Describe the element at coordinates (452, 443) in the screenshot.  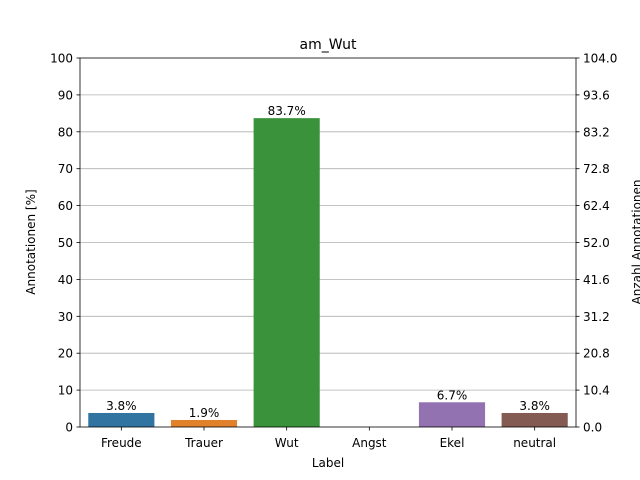
I see `x-tick-label: Ekel` at that location.